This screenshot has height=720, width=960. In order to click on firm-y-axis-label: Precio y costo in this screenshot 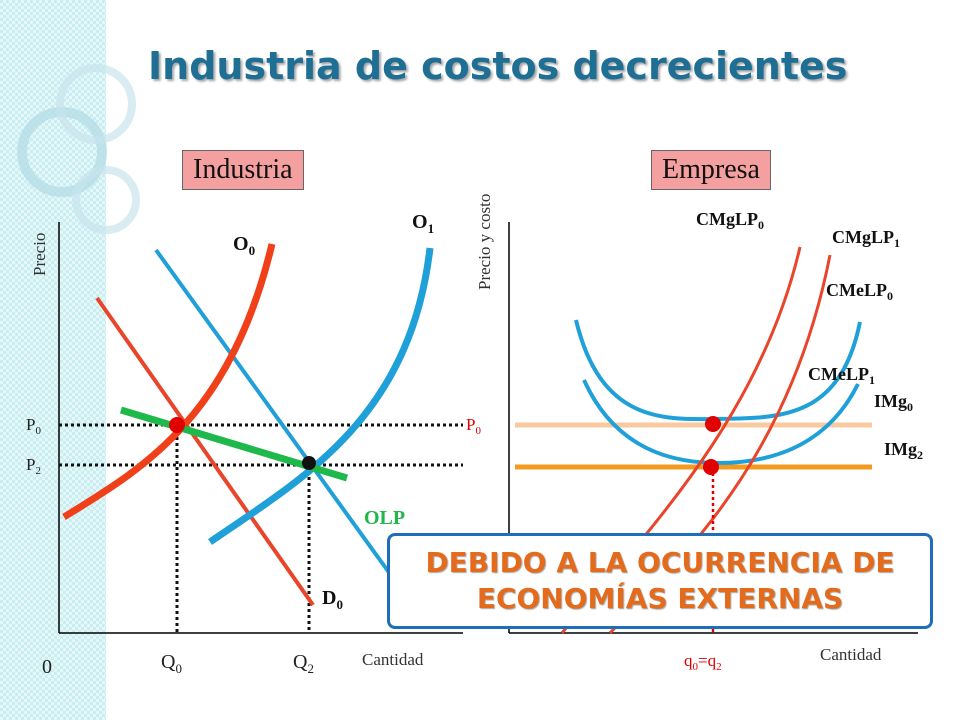, I will do `click(484, 242)`.